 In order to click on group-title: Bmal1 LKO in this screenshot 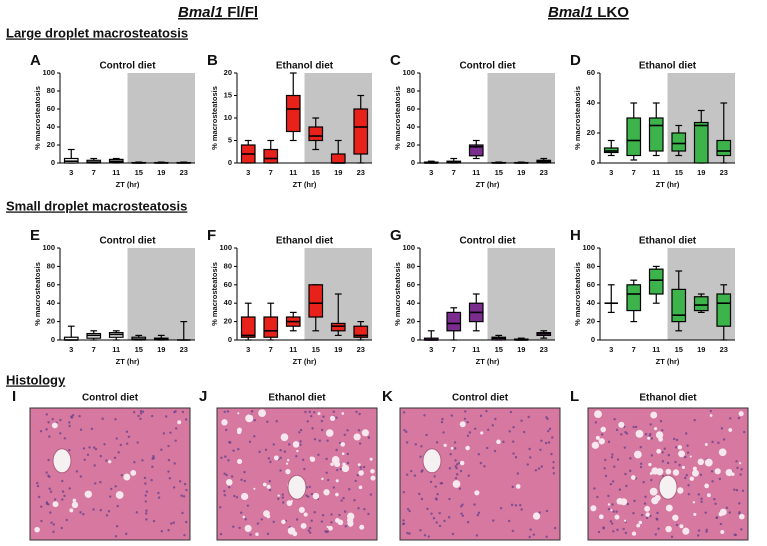, I will do `click(588, 12)`.